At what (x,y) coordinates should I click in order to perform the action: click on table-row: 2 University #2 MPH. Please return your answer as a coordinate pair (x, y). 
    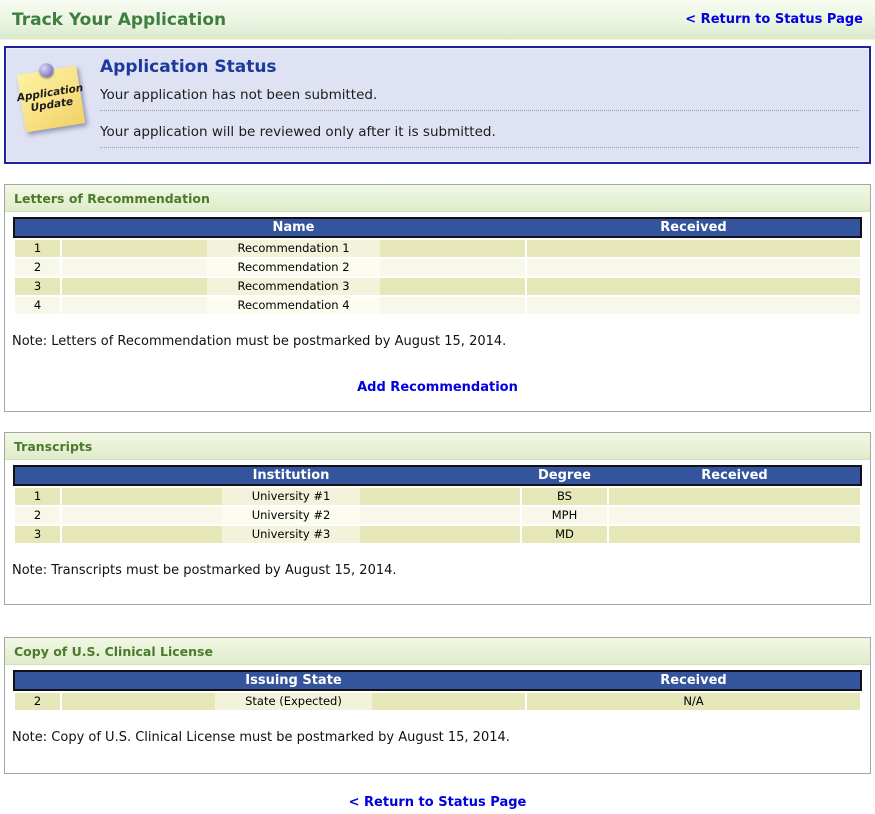
    Looking at the image, I should click on (437, 515).